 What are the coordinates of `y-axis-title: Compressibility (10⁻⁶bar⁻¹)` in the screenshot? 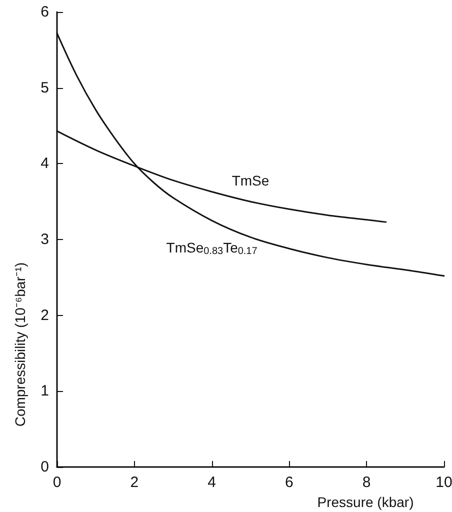 It's located at (20, 344).